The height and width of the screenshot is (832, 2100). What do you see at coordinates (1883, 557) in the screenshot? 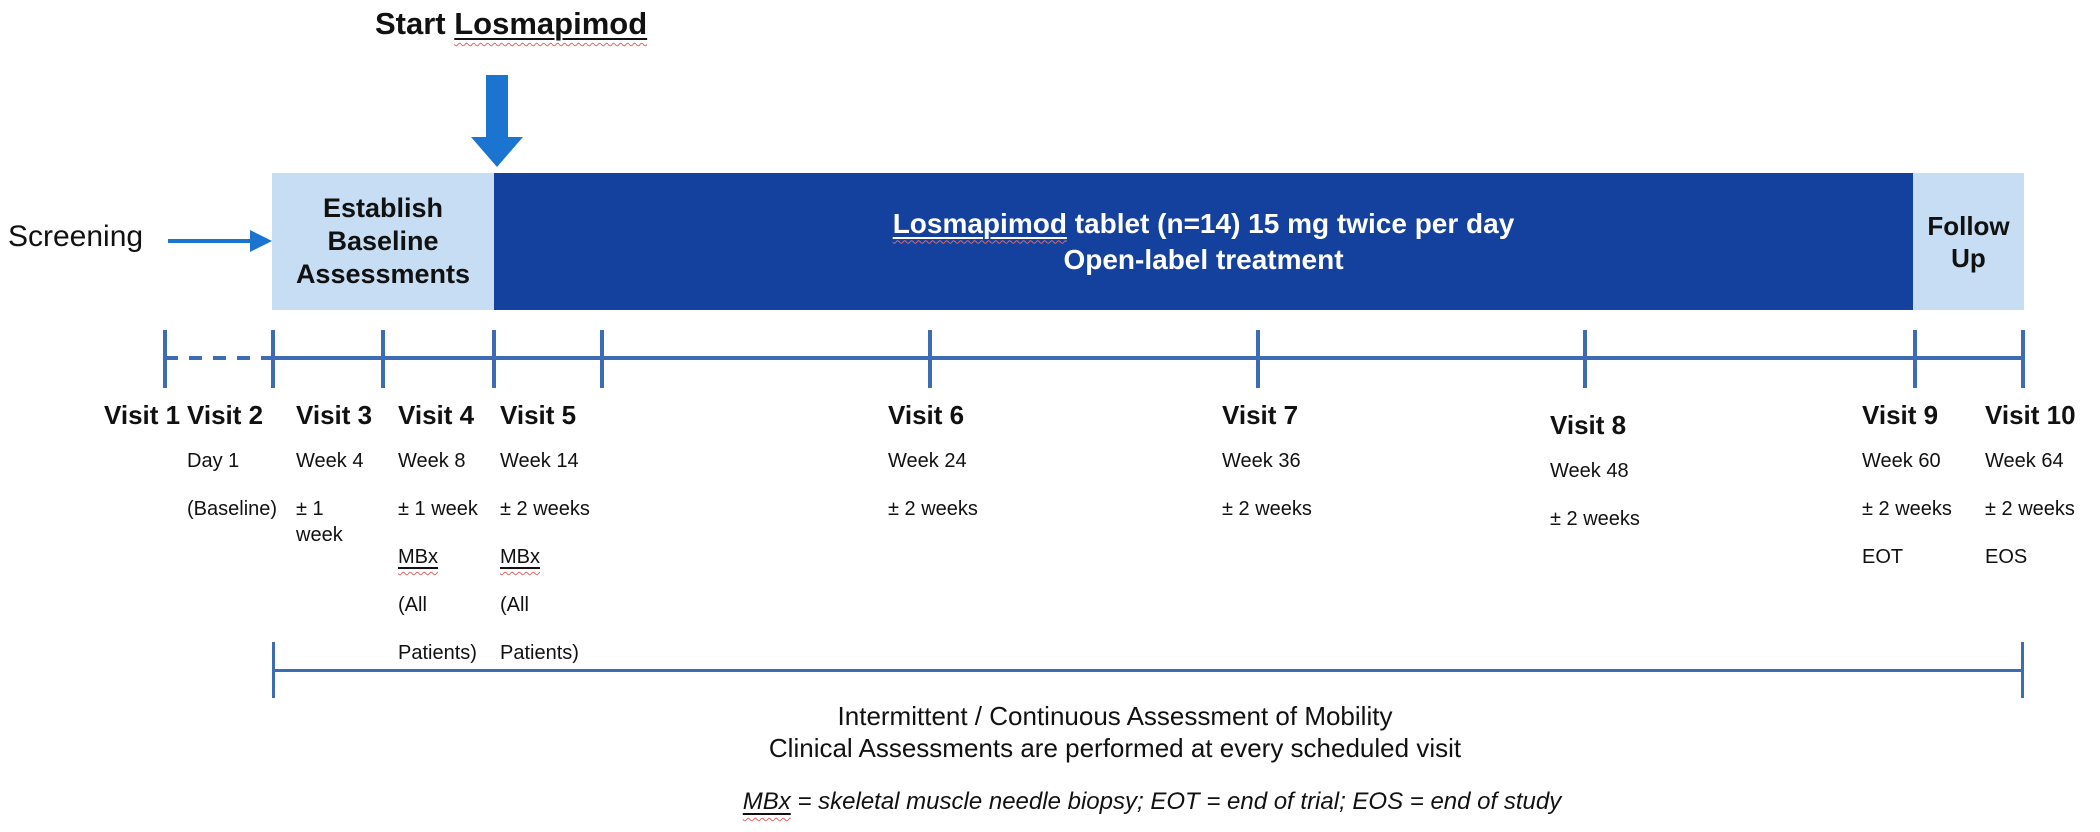
I see `visit-detail-line: EOT` at bounding box center [1883, 557].